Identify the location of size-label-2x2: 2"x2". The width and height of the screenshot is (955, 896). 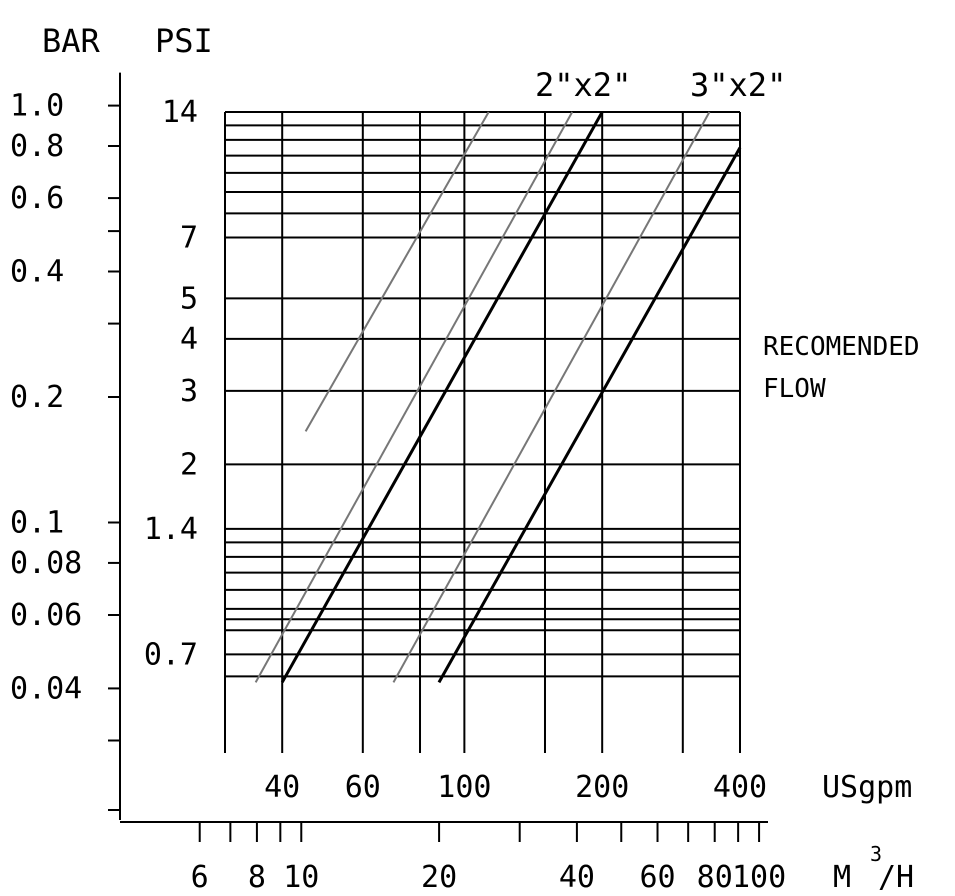
(583, 85).